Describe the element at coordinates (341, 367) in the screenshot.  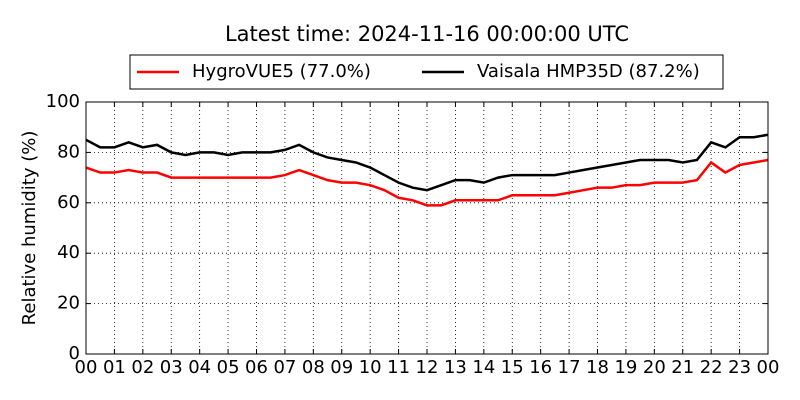
I see `x-tick-label: 09` at that location.